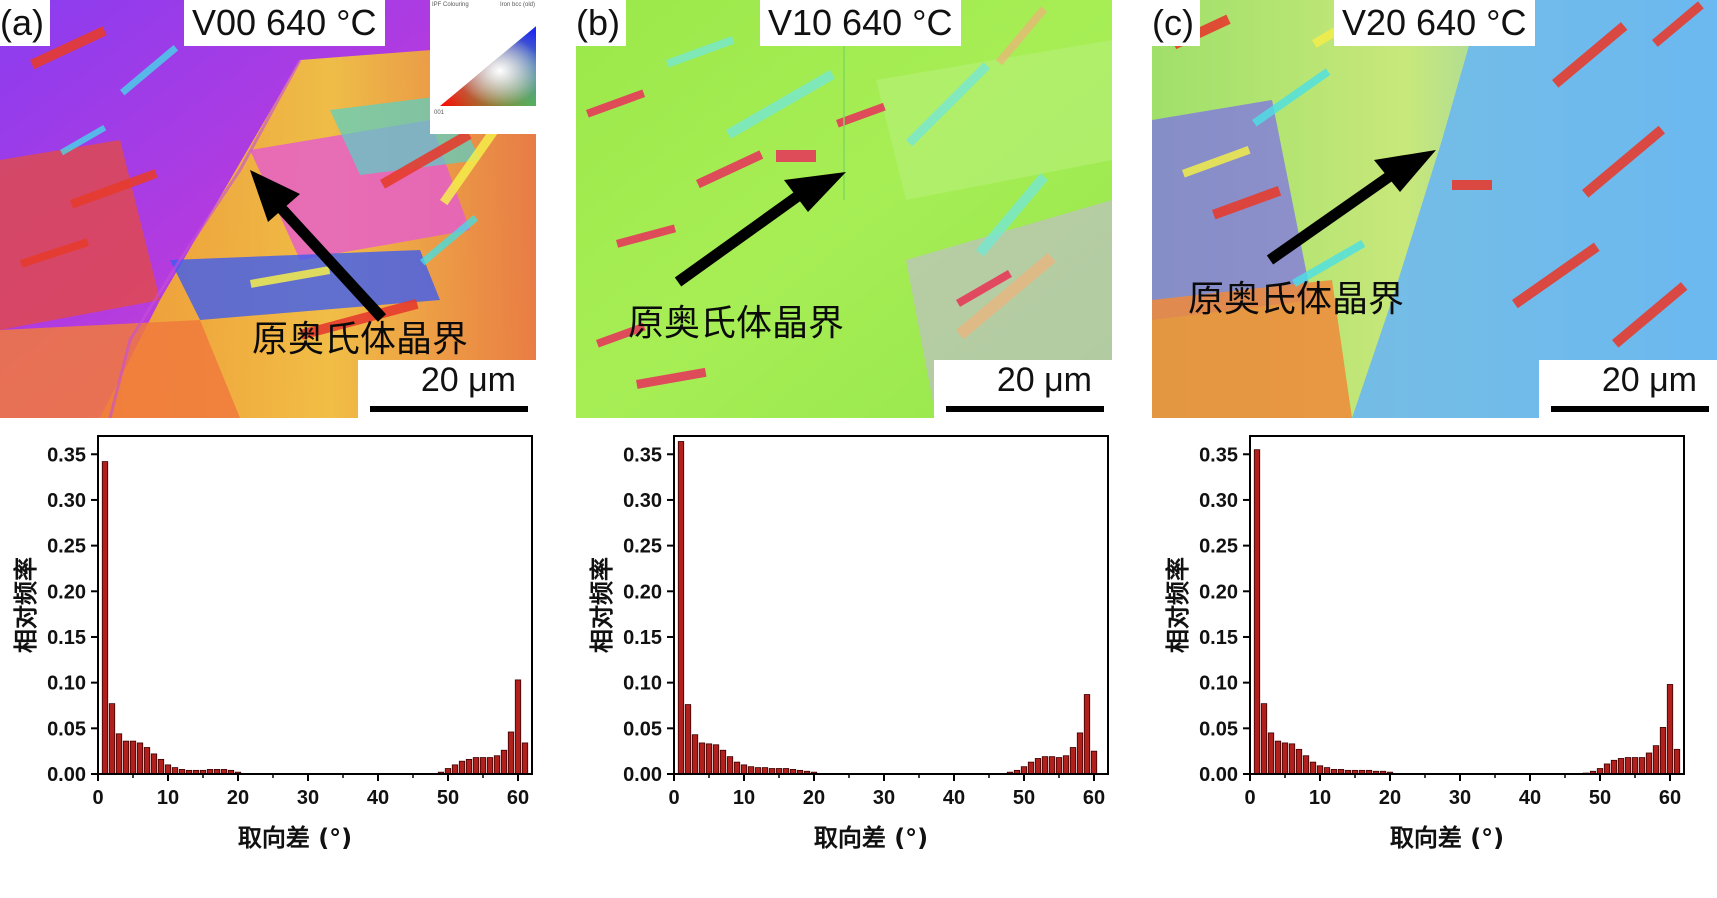 This screenshot has height=898, width=1717. What do you see at coordinates (642, 638) in the screenshot?
I see `y-tick-label-b: 0.15` at bounding box center [642, 638].